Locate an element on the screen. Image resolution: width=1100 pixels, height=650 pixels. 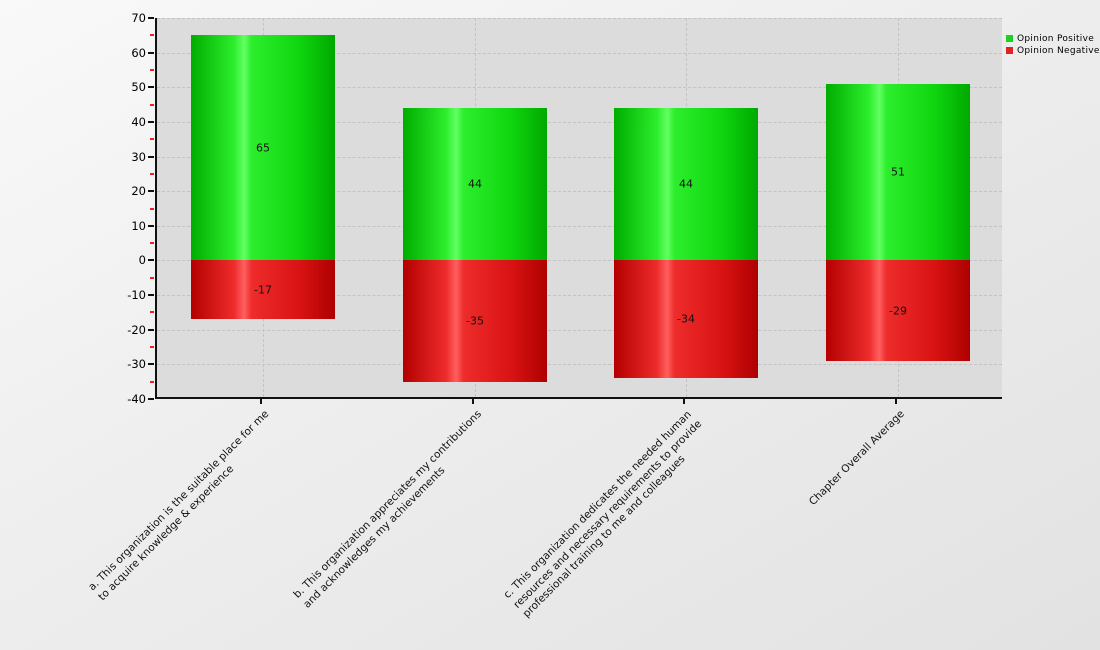
bar-value-label: -35 is located at coordinates (475, 321).